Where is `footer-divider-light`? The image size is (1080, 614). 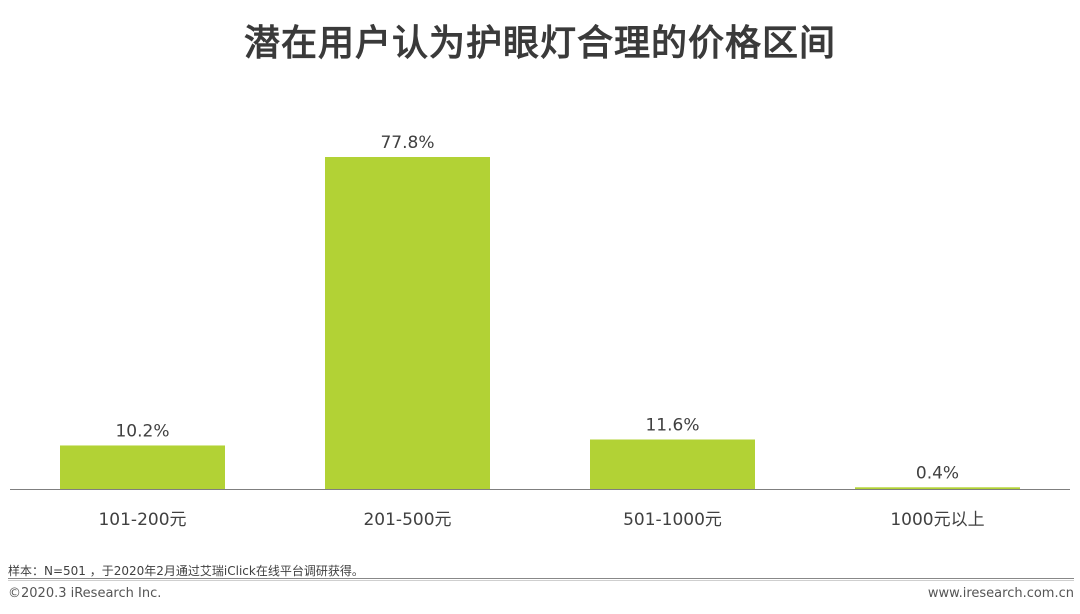
footer-divider-light is located at coordinates (541, 580).